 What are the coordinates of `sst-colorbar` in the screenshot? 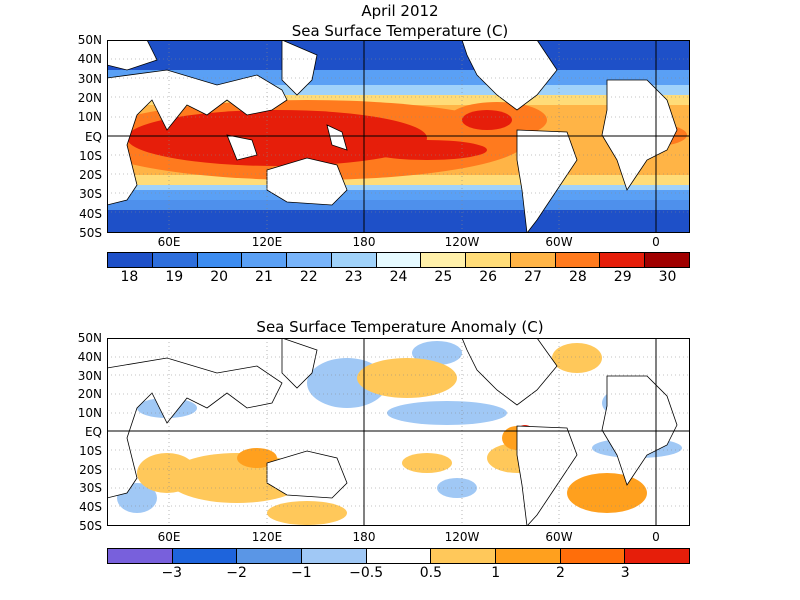 It's located at (398, 260).